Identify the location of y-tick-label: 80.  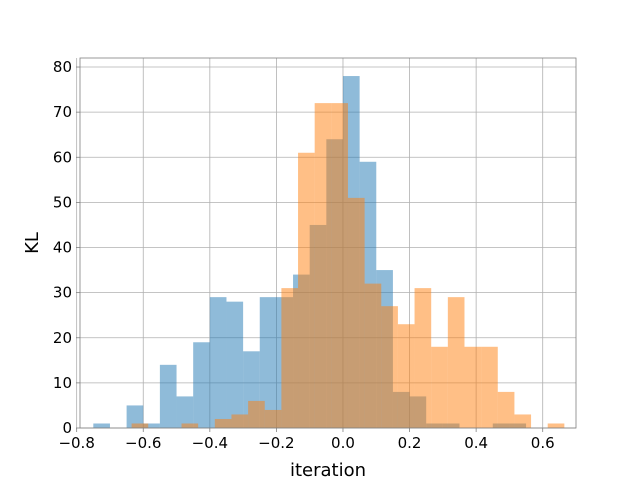
(62, 67).